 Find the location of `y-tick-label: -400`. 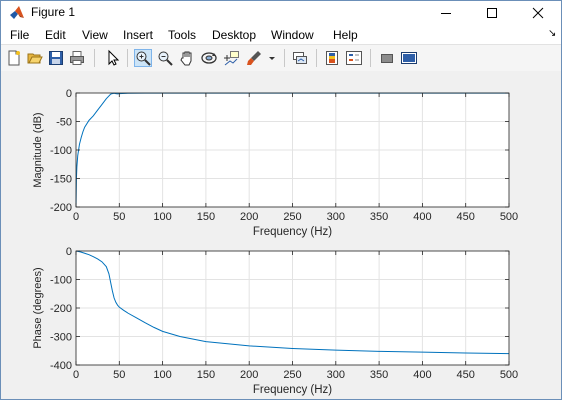

y-tick-label: -400 is located at coordinates (61, 366).